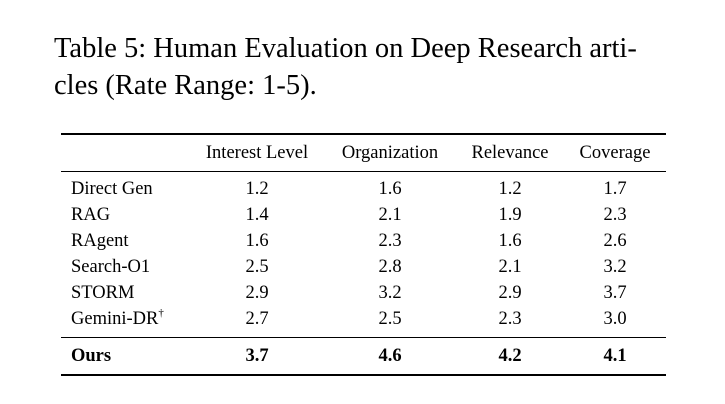 This screenshot has width=725, height=404. I want to click on row-method-label: Gemini-DR, so click(115, 319).